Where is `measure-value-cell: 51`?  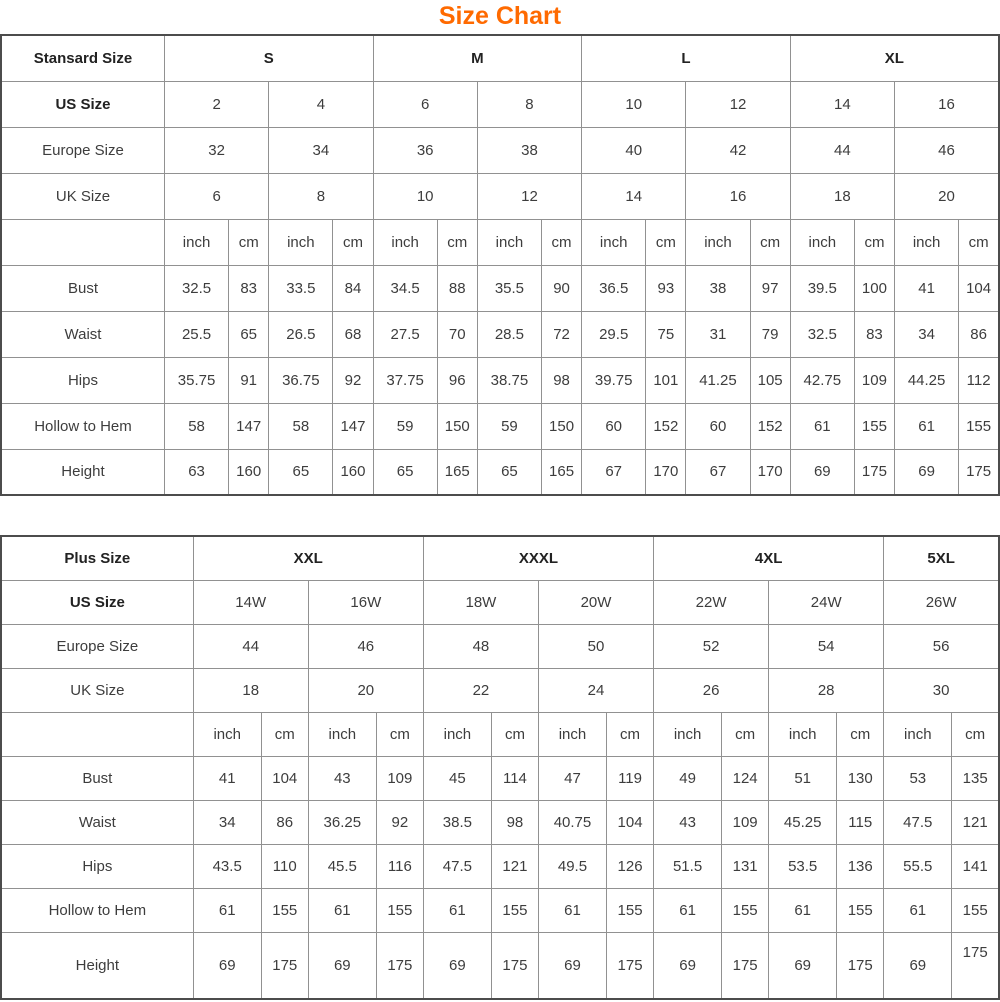
measure-value-cell: 51 is located at coordinates (803, 778).